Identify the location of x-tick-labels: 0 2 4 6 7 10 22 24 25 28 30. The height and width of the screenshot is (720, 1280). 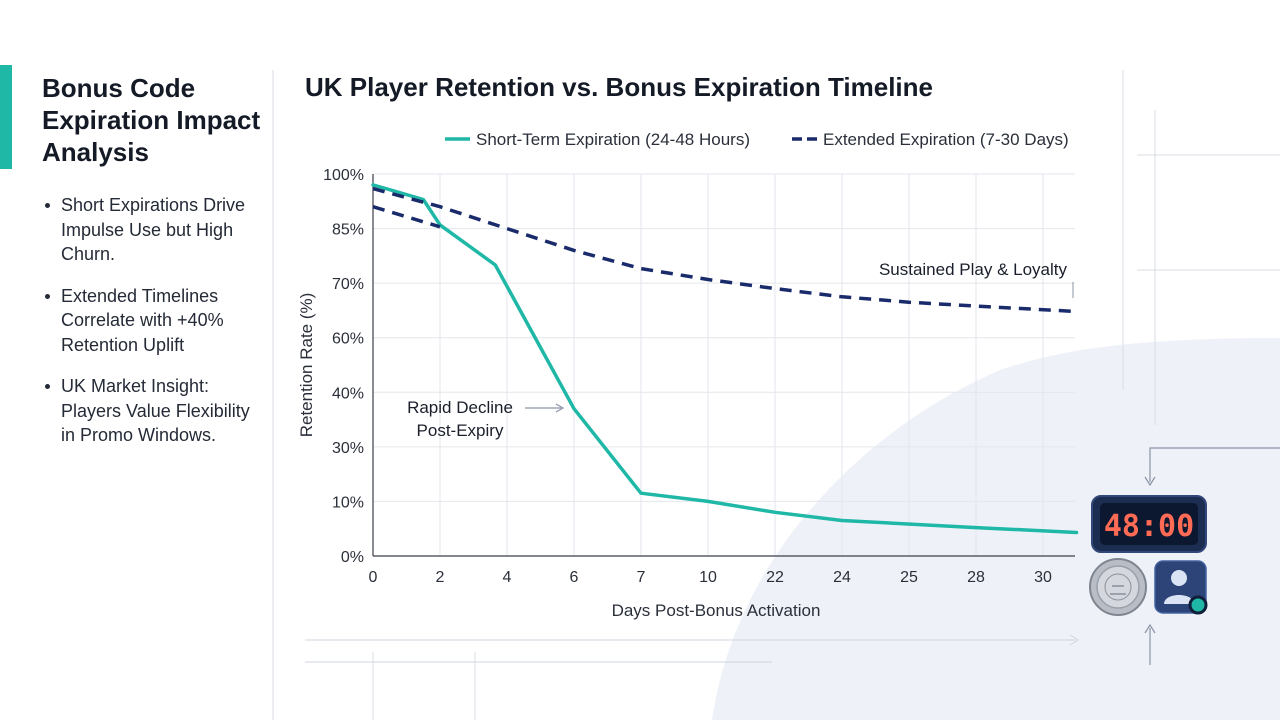
(710, 577).